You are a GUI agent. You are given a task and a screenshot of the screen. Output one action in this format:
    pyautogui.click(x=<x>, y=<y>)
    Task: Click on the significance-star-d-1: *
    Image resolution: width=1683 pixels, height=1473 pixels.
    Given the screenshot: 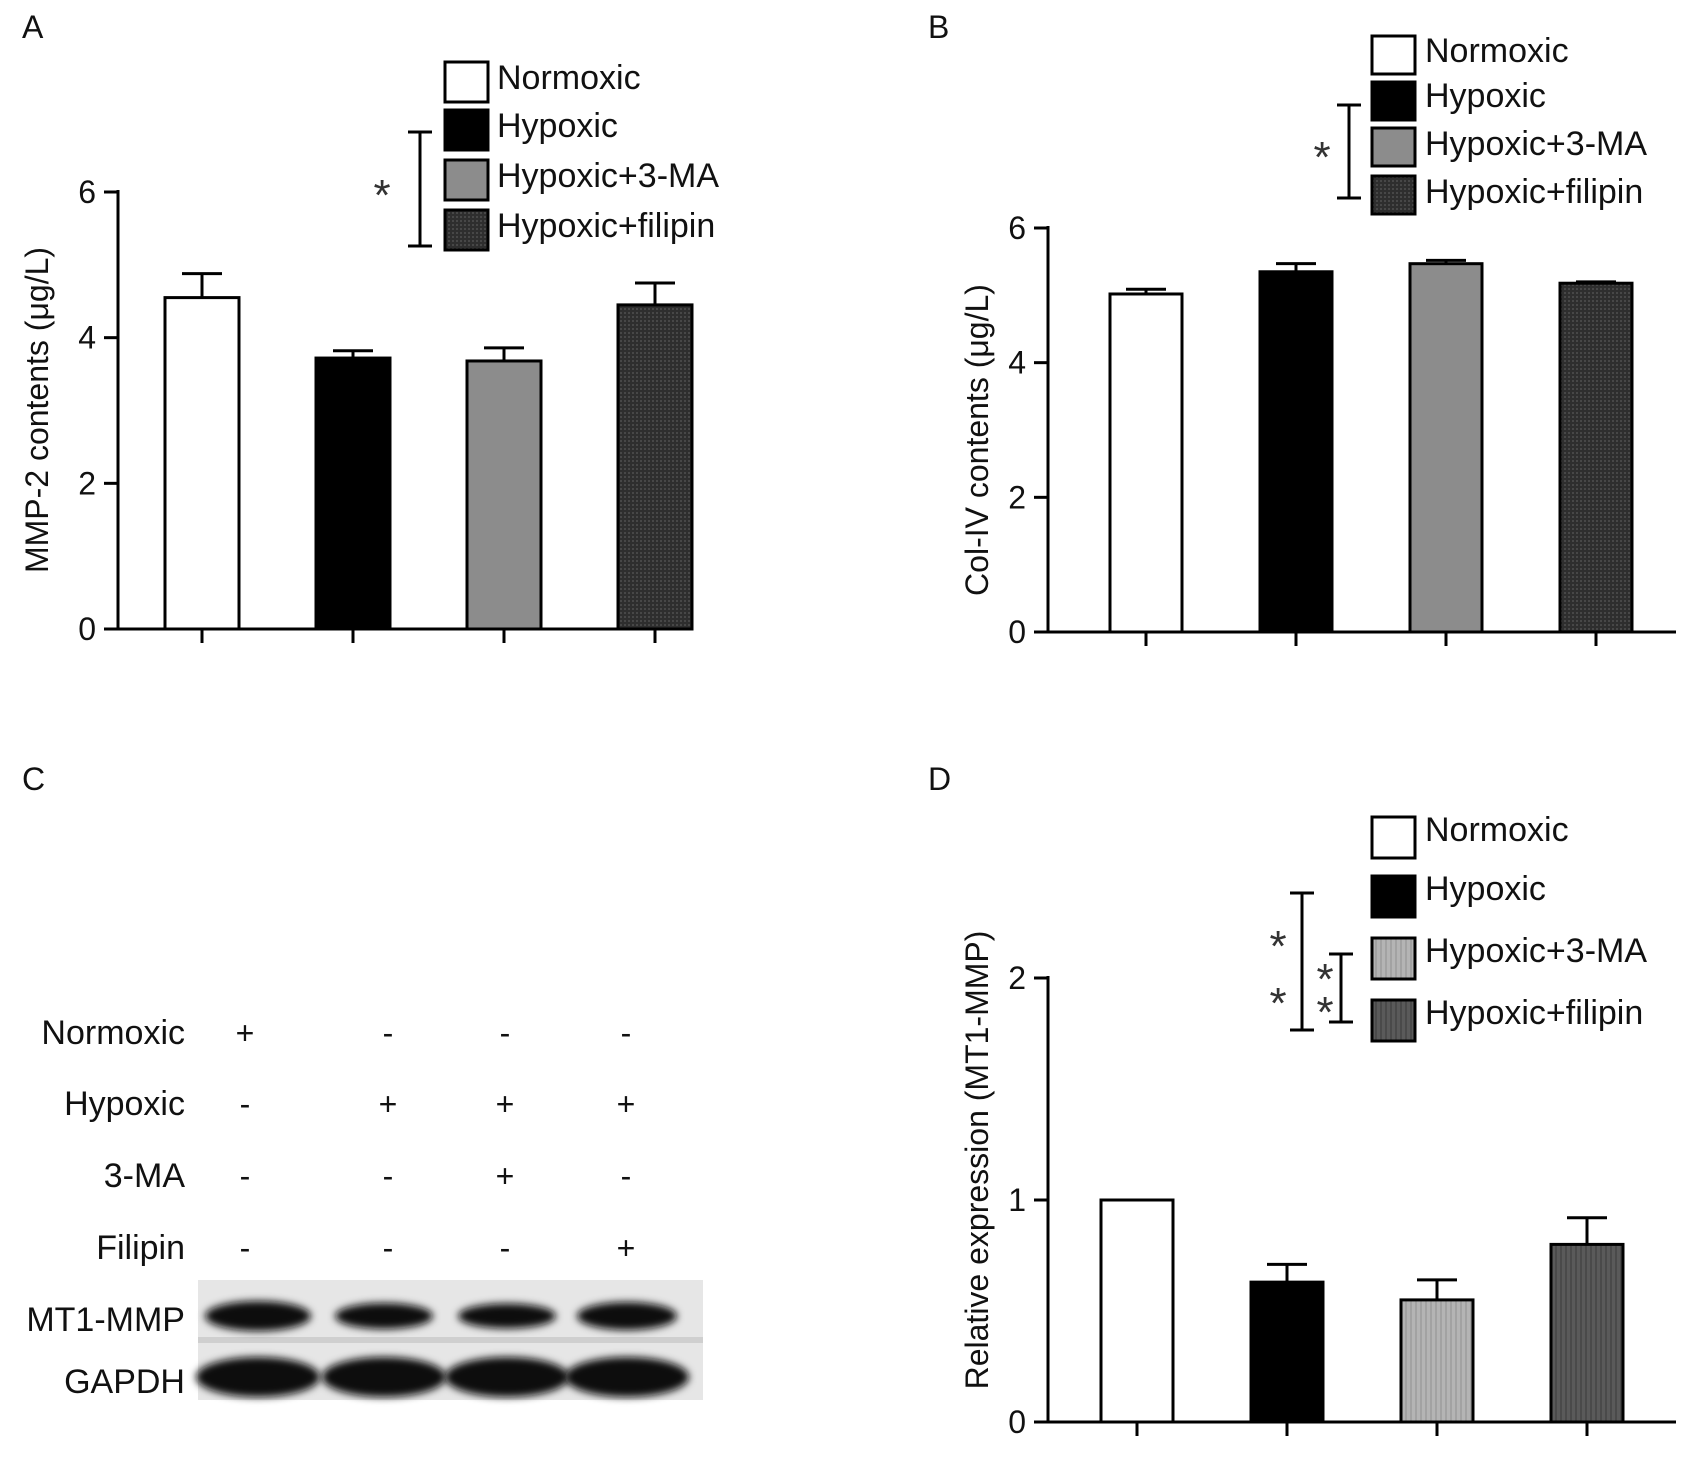 What is the action you would take?
    pyautogui.click(x=1277, y=946)
    